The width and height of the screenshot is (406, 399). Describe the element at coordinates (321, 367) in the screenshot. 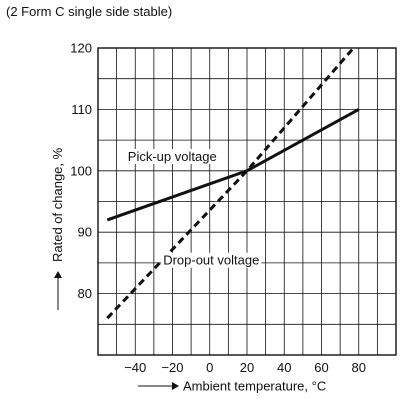

I see `x-tick-label: 60` at that location.